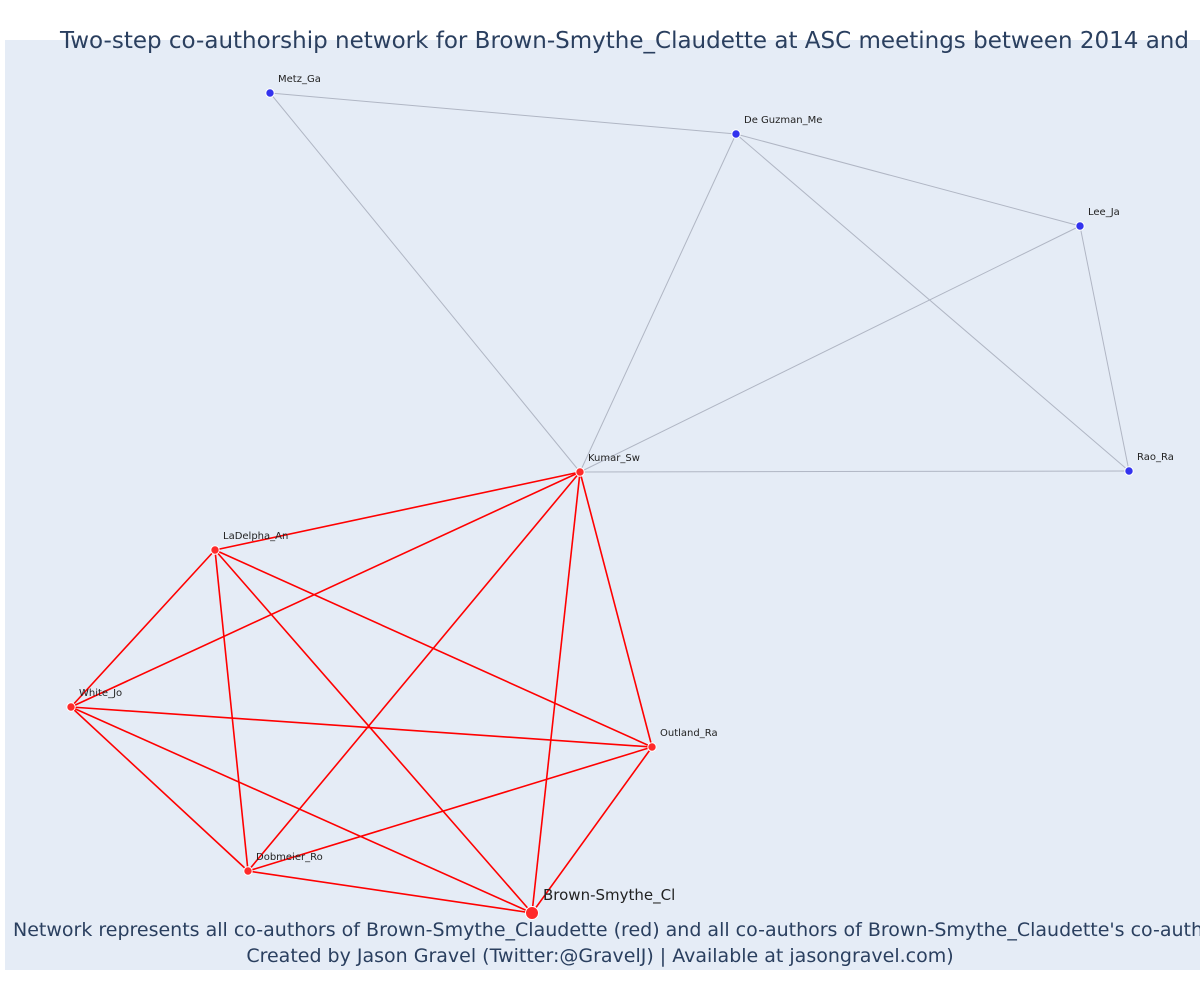  I want to click on node-lee, so click(1080, 226).